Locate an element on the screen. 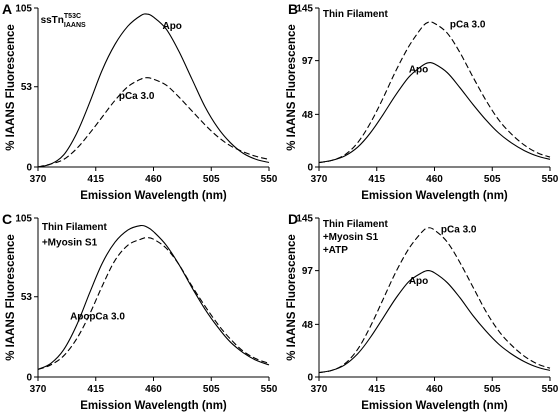 The height and width of the screenshot is (417, 558). panel-letter: A is located at coordinates (7, 9).